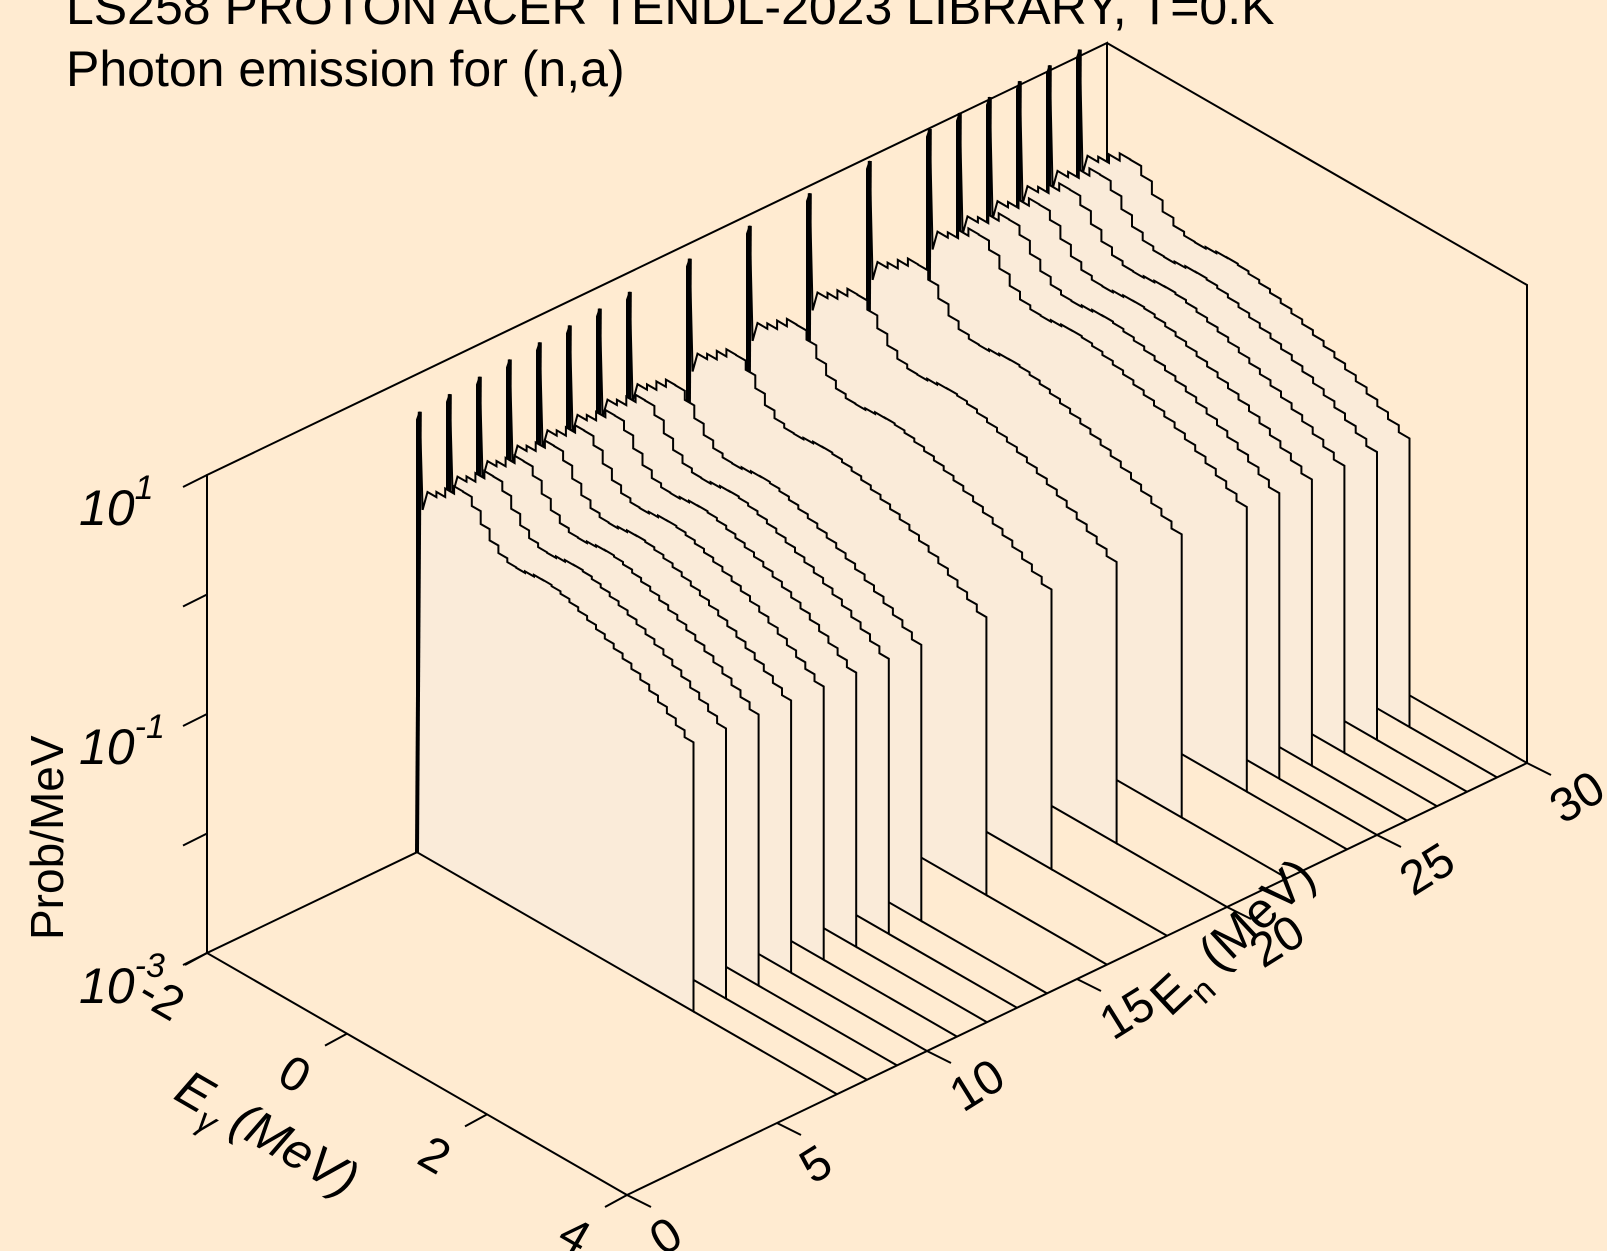 The image size is (1607, 1251). I want to click on en-tick-label: 30, so click(1574, 797).